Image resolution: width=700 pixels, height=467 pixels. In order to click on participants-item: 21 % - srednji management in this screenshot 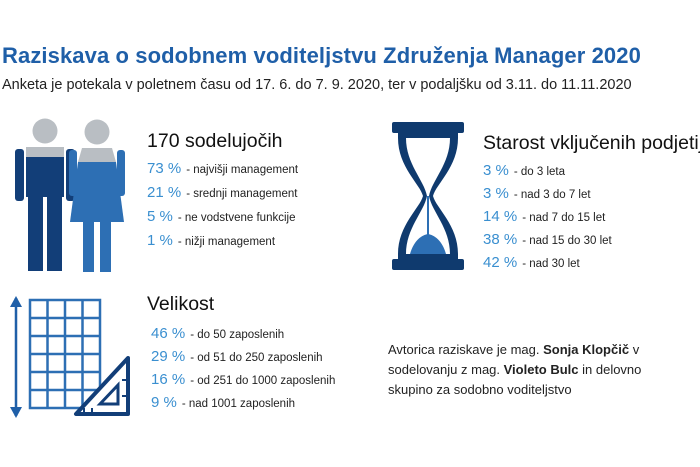, I will do `click(222, 192)`.